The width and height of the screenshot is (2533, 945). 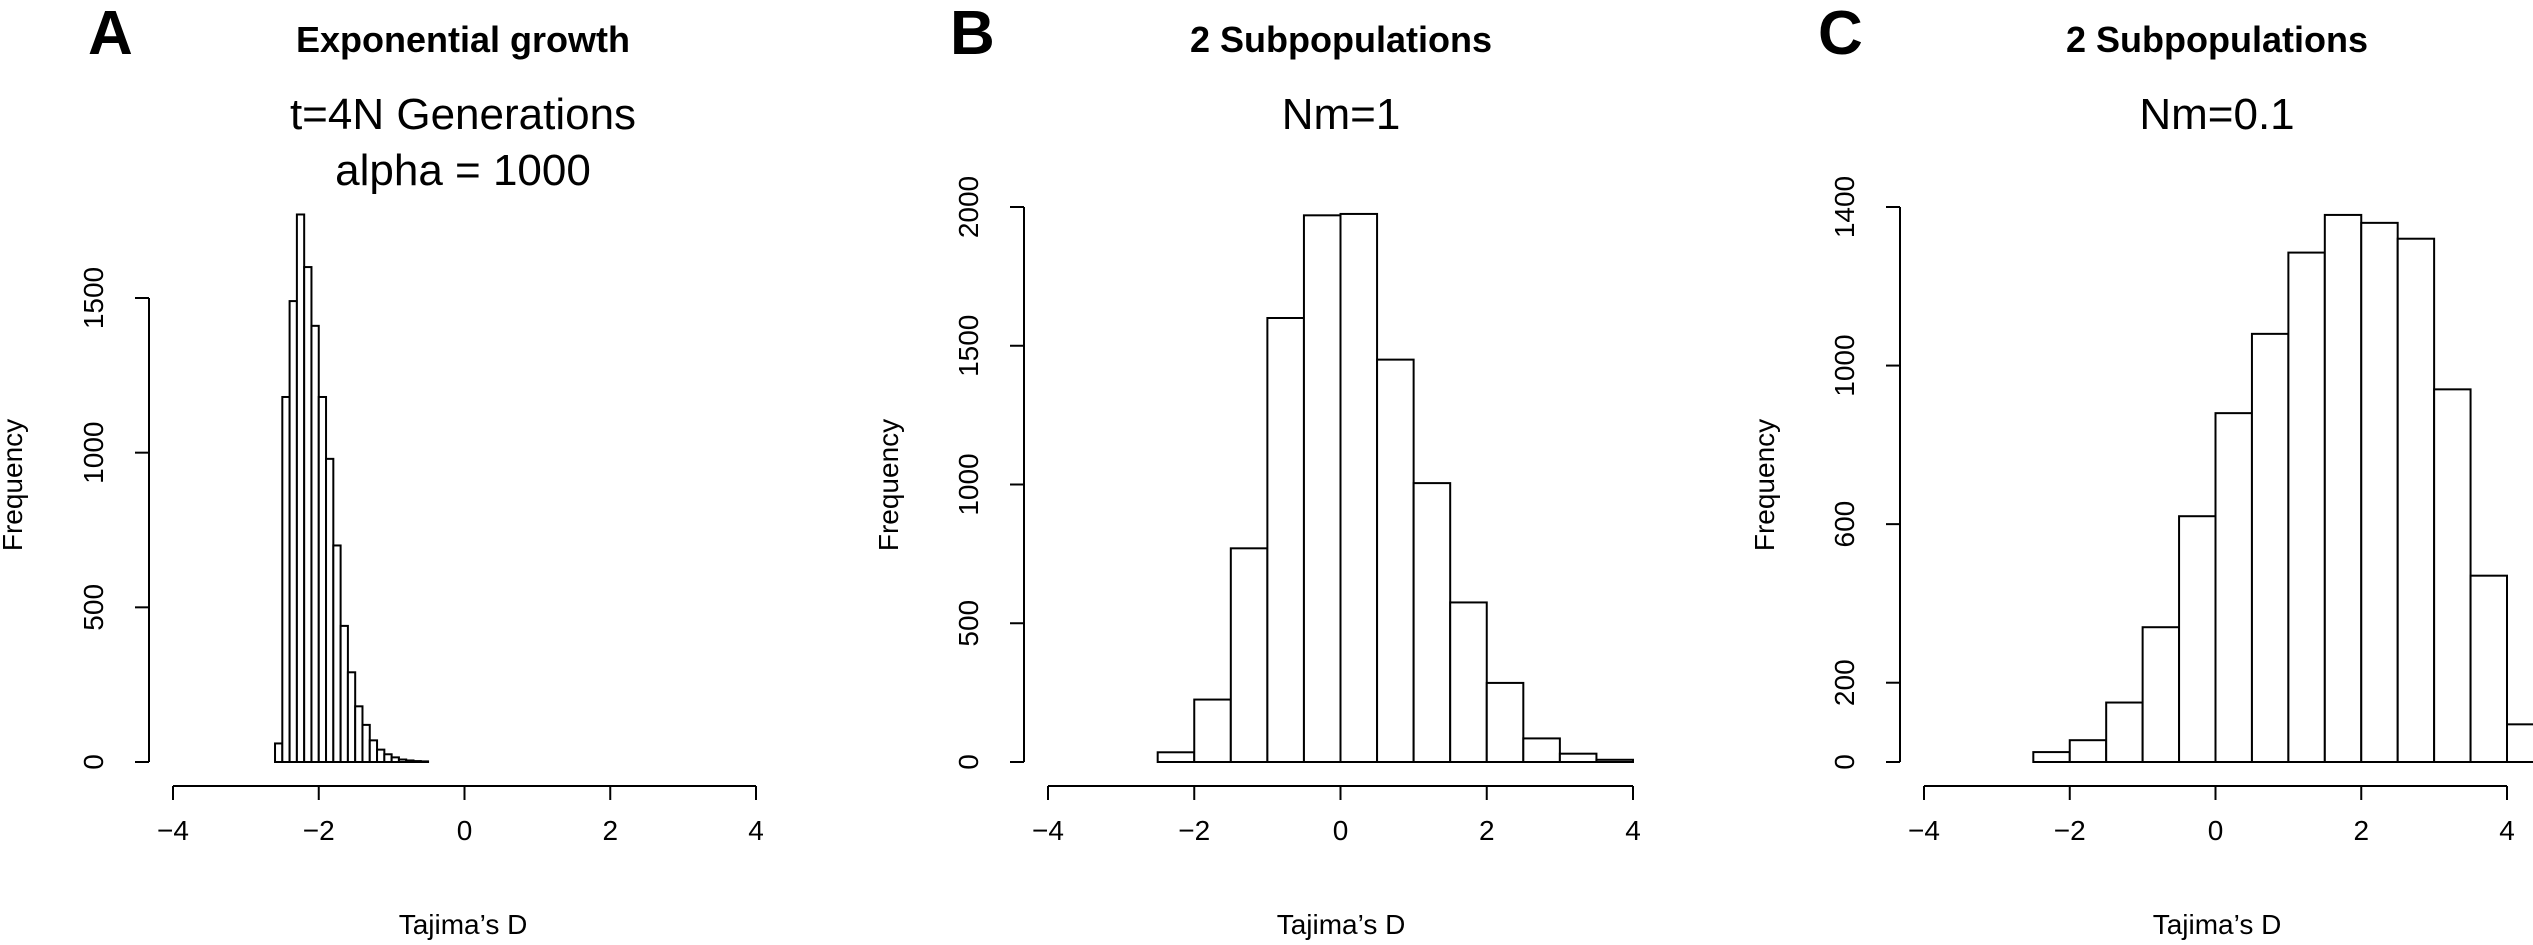 What do you see at coordinates (463, 114) in the screenshot?
I see `panel-subtitle-line-1: t=4N Generations` at bounding box center [463, 114].